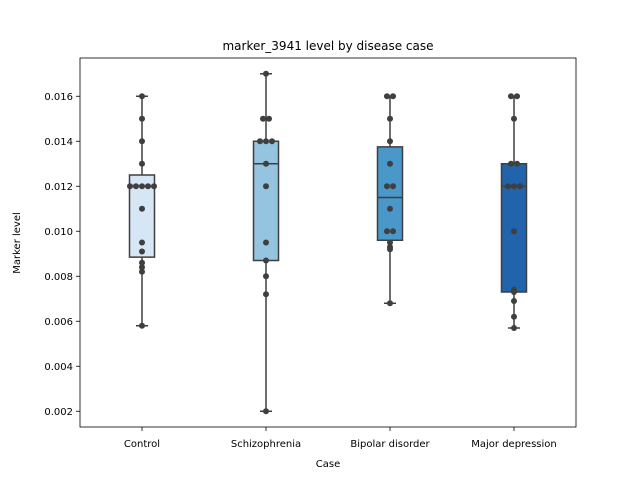 This screenshot has height=480, width=640. What do you see at coordinates (58, 187) in the screenshot?
I see `y-tick-label: 0.012` at bounding box center [58, 187].